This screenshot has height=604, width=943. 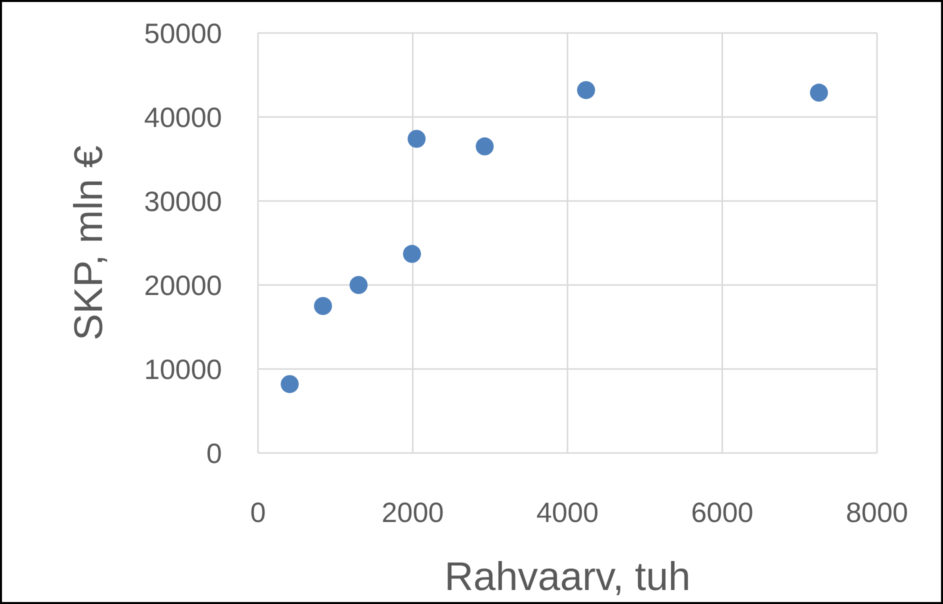 What do you see at coordinates (183, 117) in the screenshot?
I see `y-tick-label: 40000` at bounding box center [183, 117].